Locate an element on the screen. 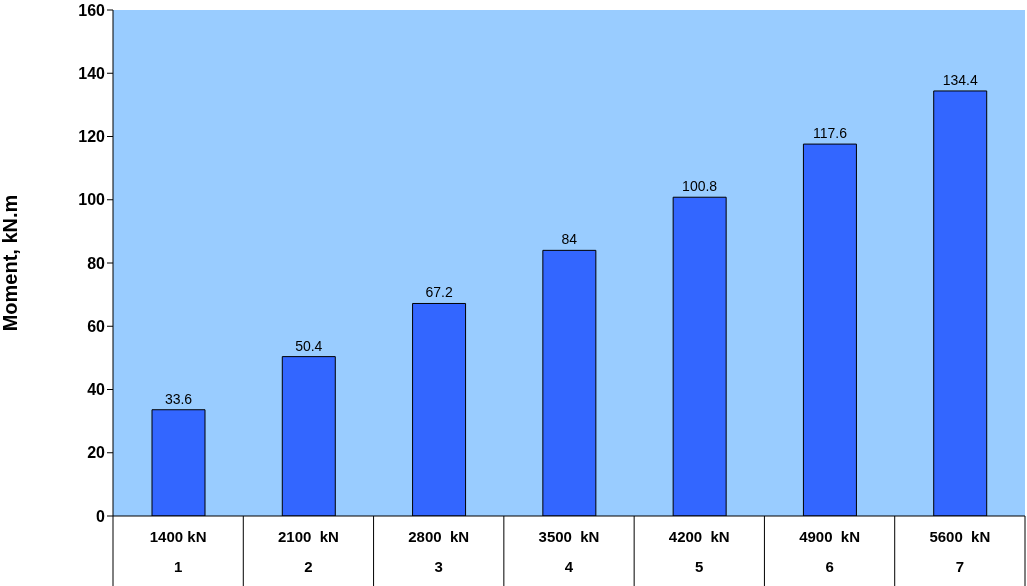  x-tick-label: 5600 kN 7 is located at coordinates (960, 551).